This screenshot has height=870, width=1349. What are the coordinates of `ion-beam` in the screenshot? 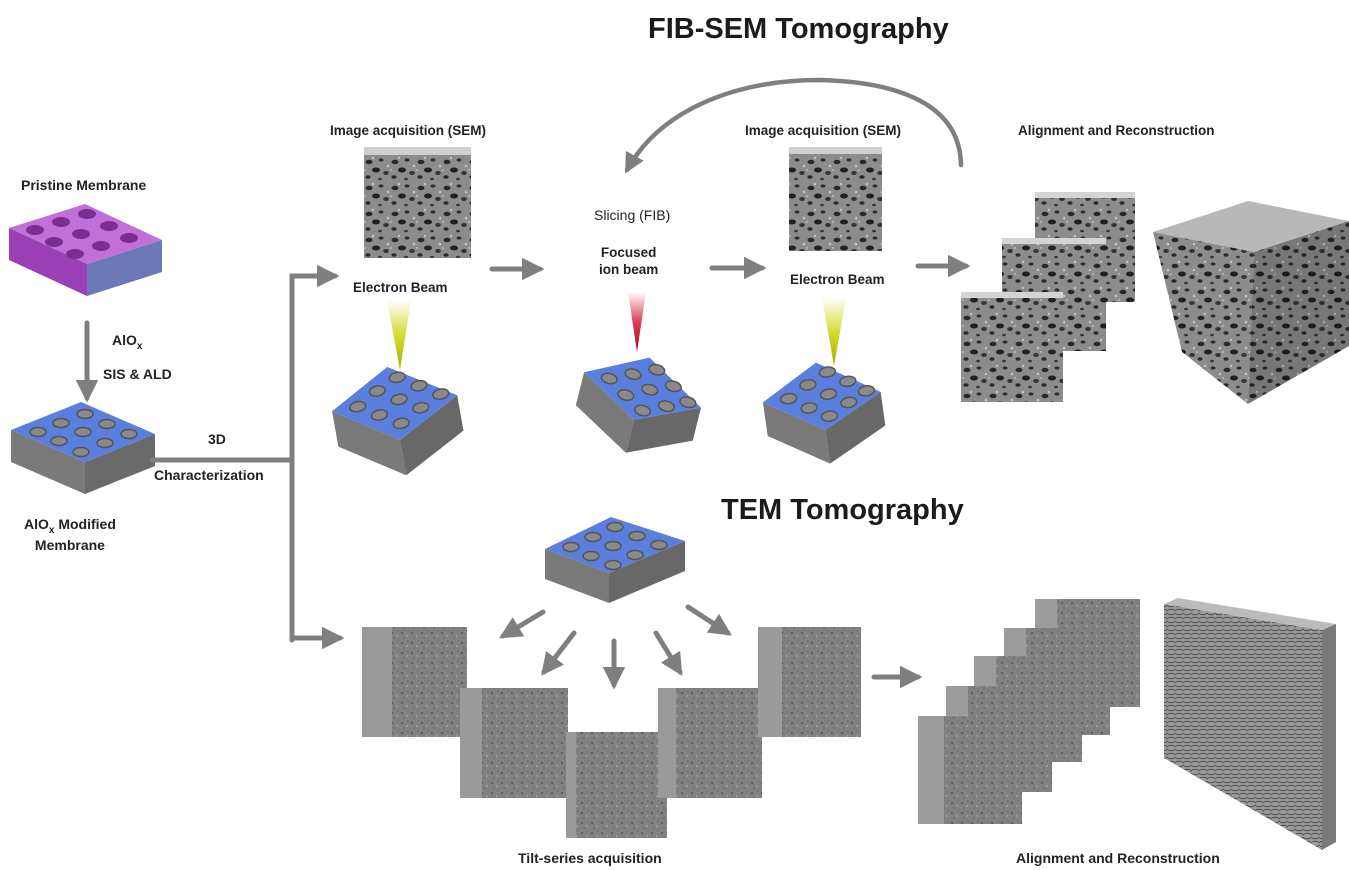 It's located at (637, 322).